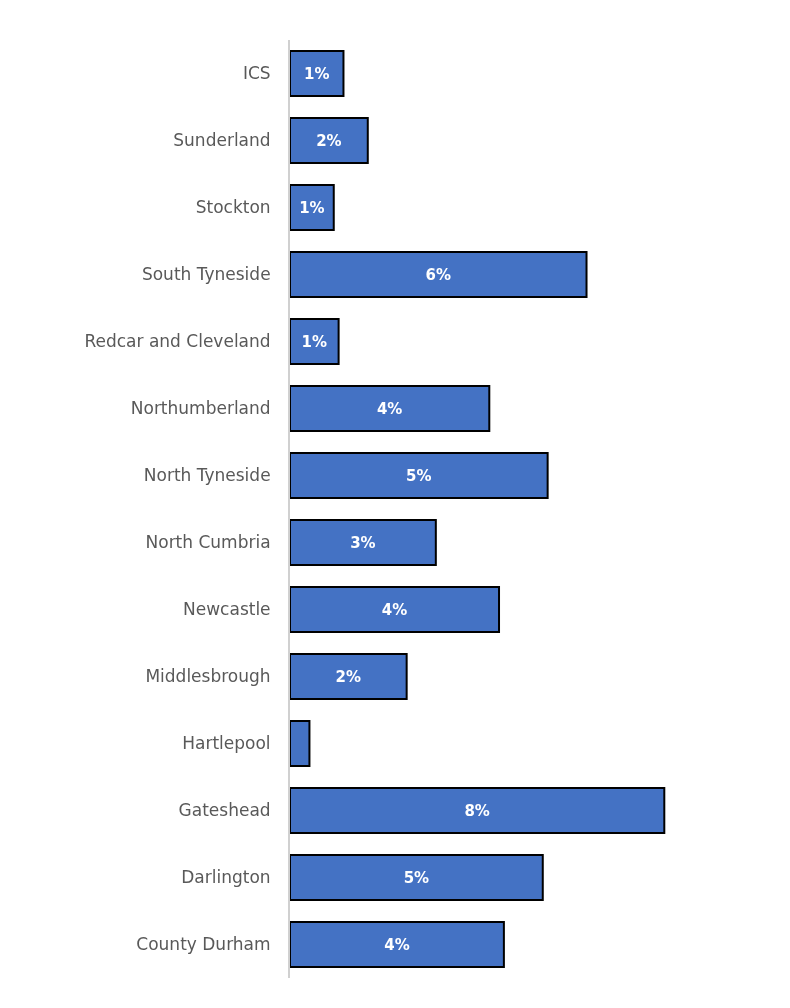 The width and height of the screenshot is (790, 1008). Describe the element at coordinates (233, 207) in the screenshot. I see `y-tick-label: Stockton` at that location.